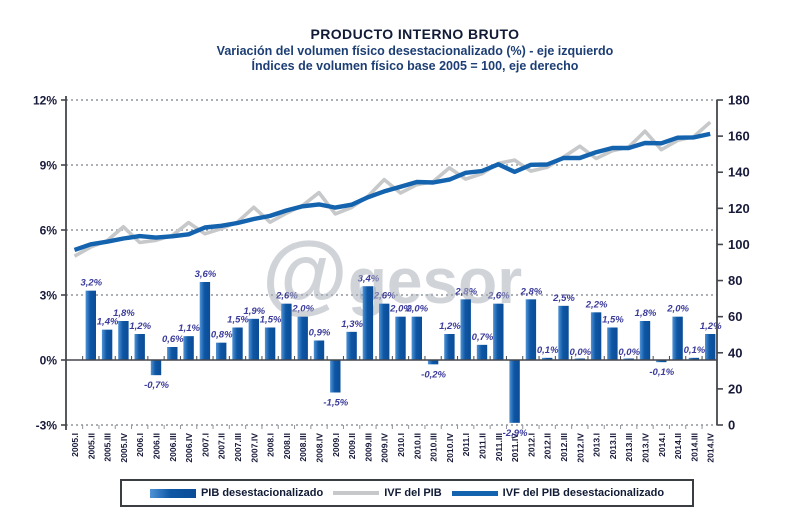 The width and height of the screenshot is (800, 511). What do you see at coordinates (124, 313) in the screenshot?
I see `bar-value-label: 1,8%` at bounding box center [124, 313].